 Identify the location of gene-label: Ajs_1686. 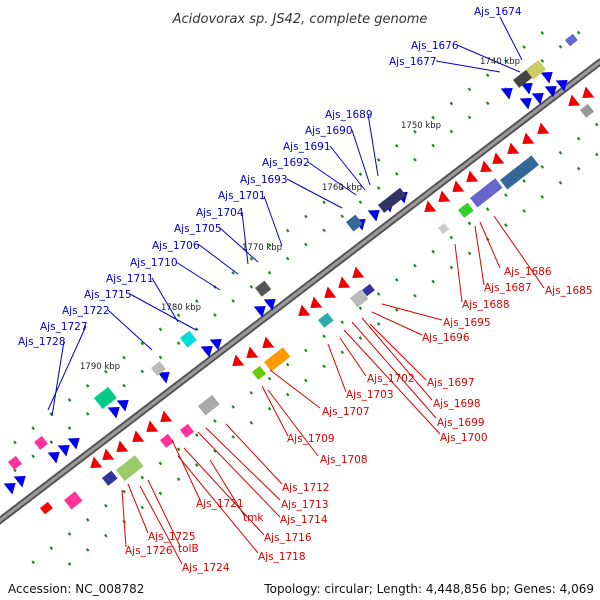
(528, 272).